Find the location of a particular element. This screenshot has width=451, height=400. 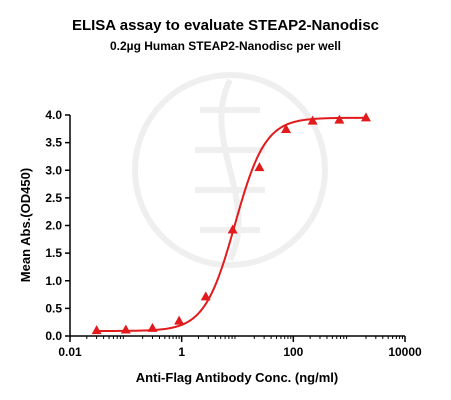

x-tick-label: 0.01 is located at coordinates (70, 352).